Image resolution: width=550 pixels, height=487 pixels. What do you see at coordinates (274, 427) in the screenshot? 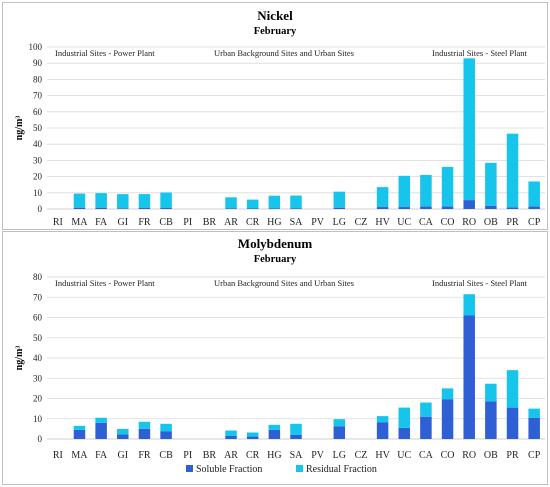
I see `molybdenum-bar-residual-hg` at bounding box center [274, 427].